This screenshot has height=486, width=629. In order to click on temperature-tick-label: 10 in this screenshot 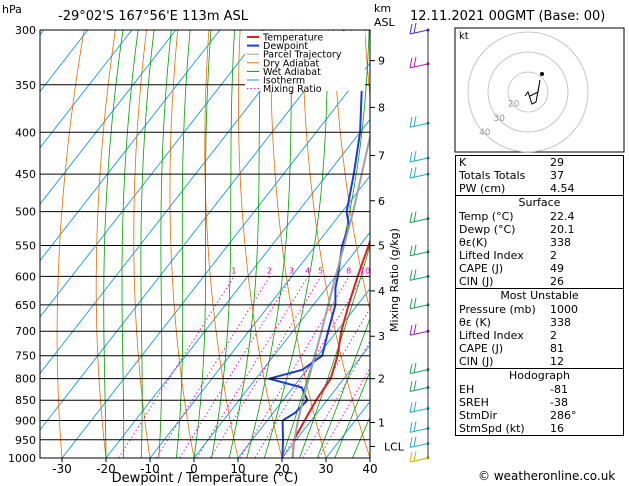, I will do `click(237, 469)`.